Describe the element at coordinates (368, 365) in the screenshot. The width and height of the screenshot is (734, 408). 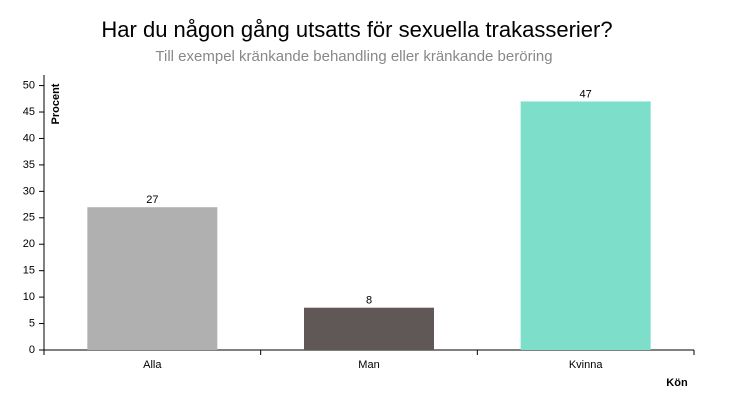
I see `x-tick-label: Man` at that location.